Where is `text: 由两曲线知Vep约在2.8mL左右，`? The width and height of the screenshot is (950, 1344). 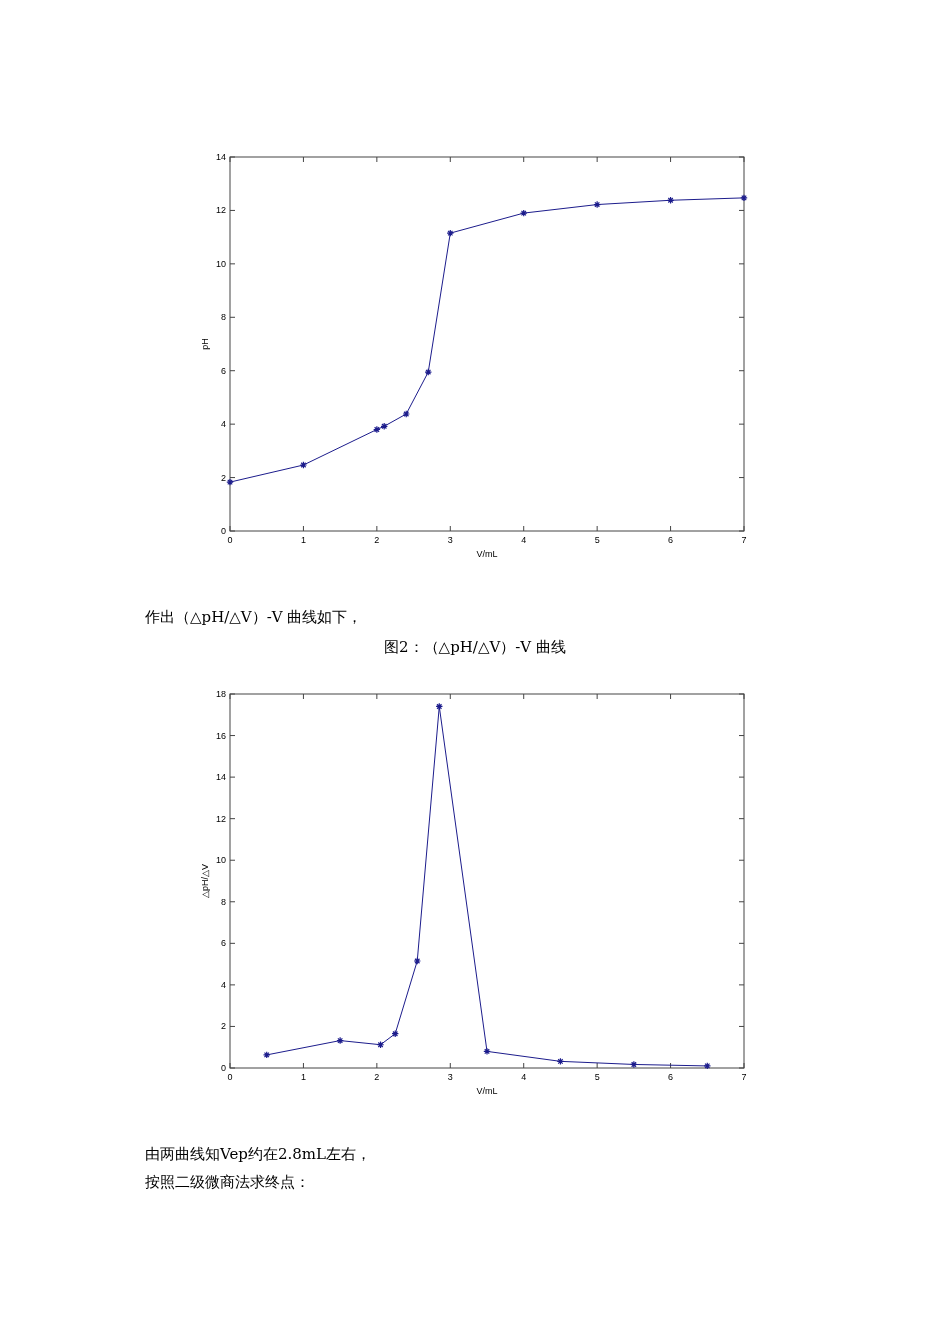
text: 由两曲线知Vep约在2.8mL左右， is located at coordinates (258, 1154).